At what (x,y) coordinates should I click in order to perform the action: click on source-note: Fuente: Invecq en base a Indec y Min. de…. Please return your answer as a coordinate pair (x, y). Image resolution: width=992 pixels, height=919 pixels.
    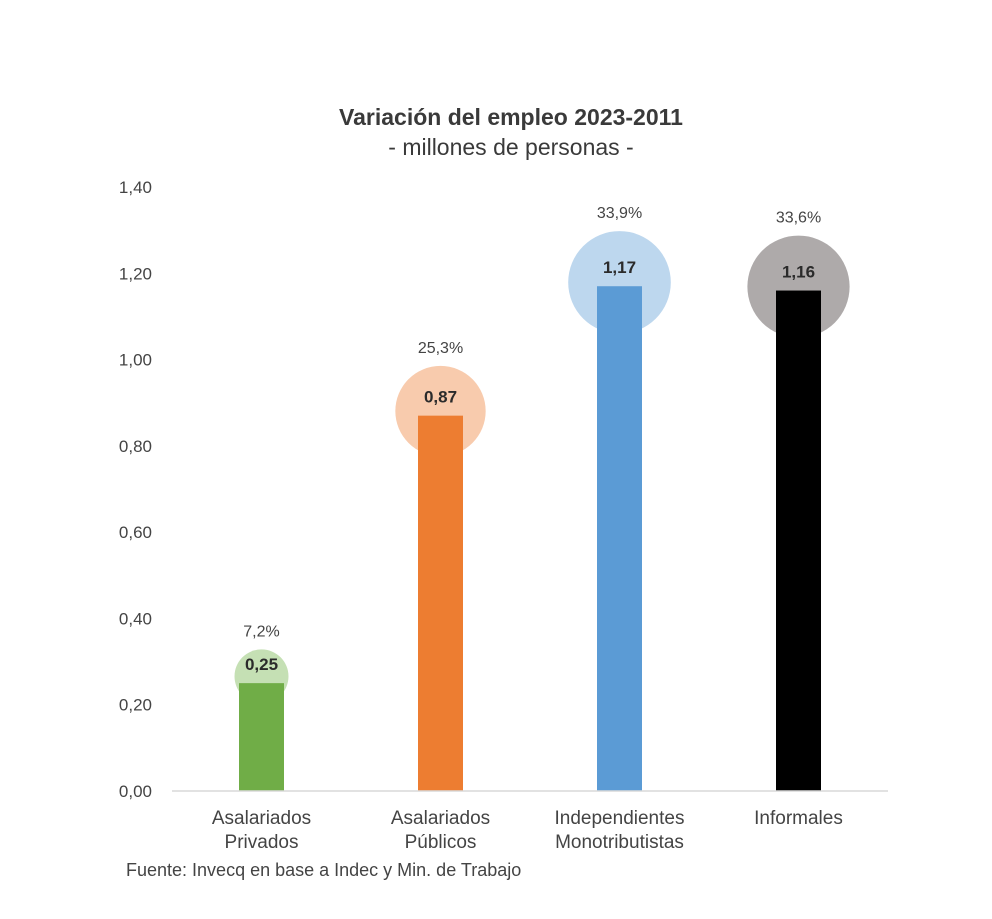
    Looking at the image, I should click on (324, 870).